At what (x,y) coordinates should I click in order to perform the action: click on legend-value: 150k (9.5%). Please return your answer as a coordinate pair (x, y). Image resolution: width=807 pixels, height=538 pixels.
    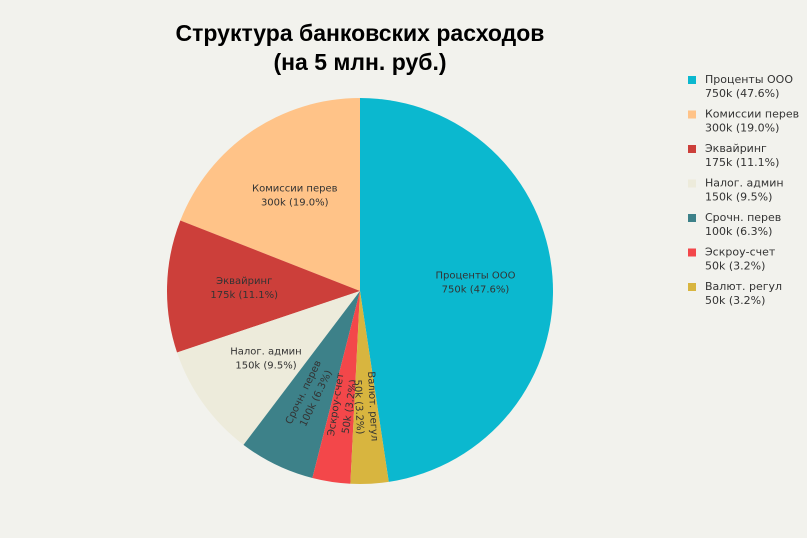
    Looking at the image, I should click on (738, 197).